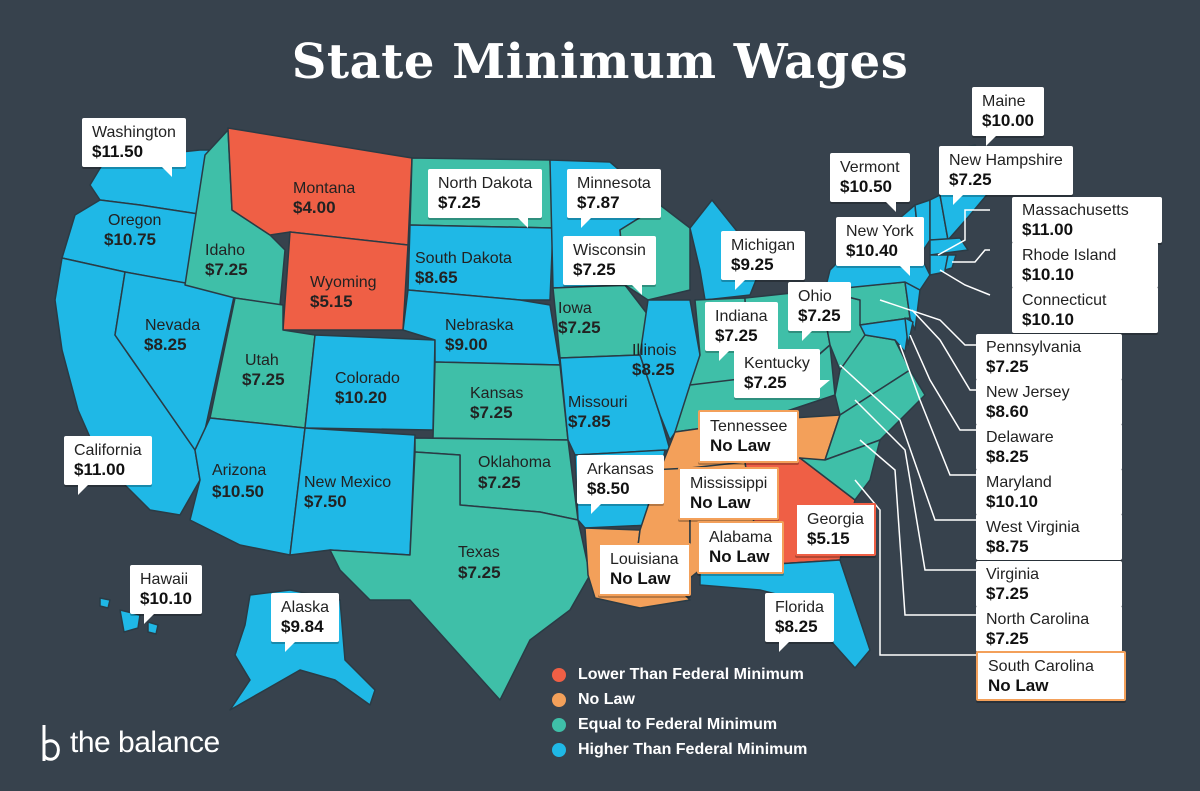 This screenshot has width=1200, height=791. What do you see at coordinates (1006, 175) in the screenshot?
I see `callout-new-hampshire: New Hampshire $7.25` at bounding box center [1006, 175].